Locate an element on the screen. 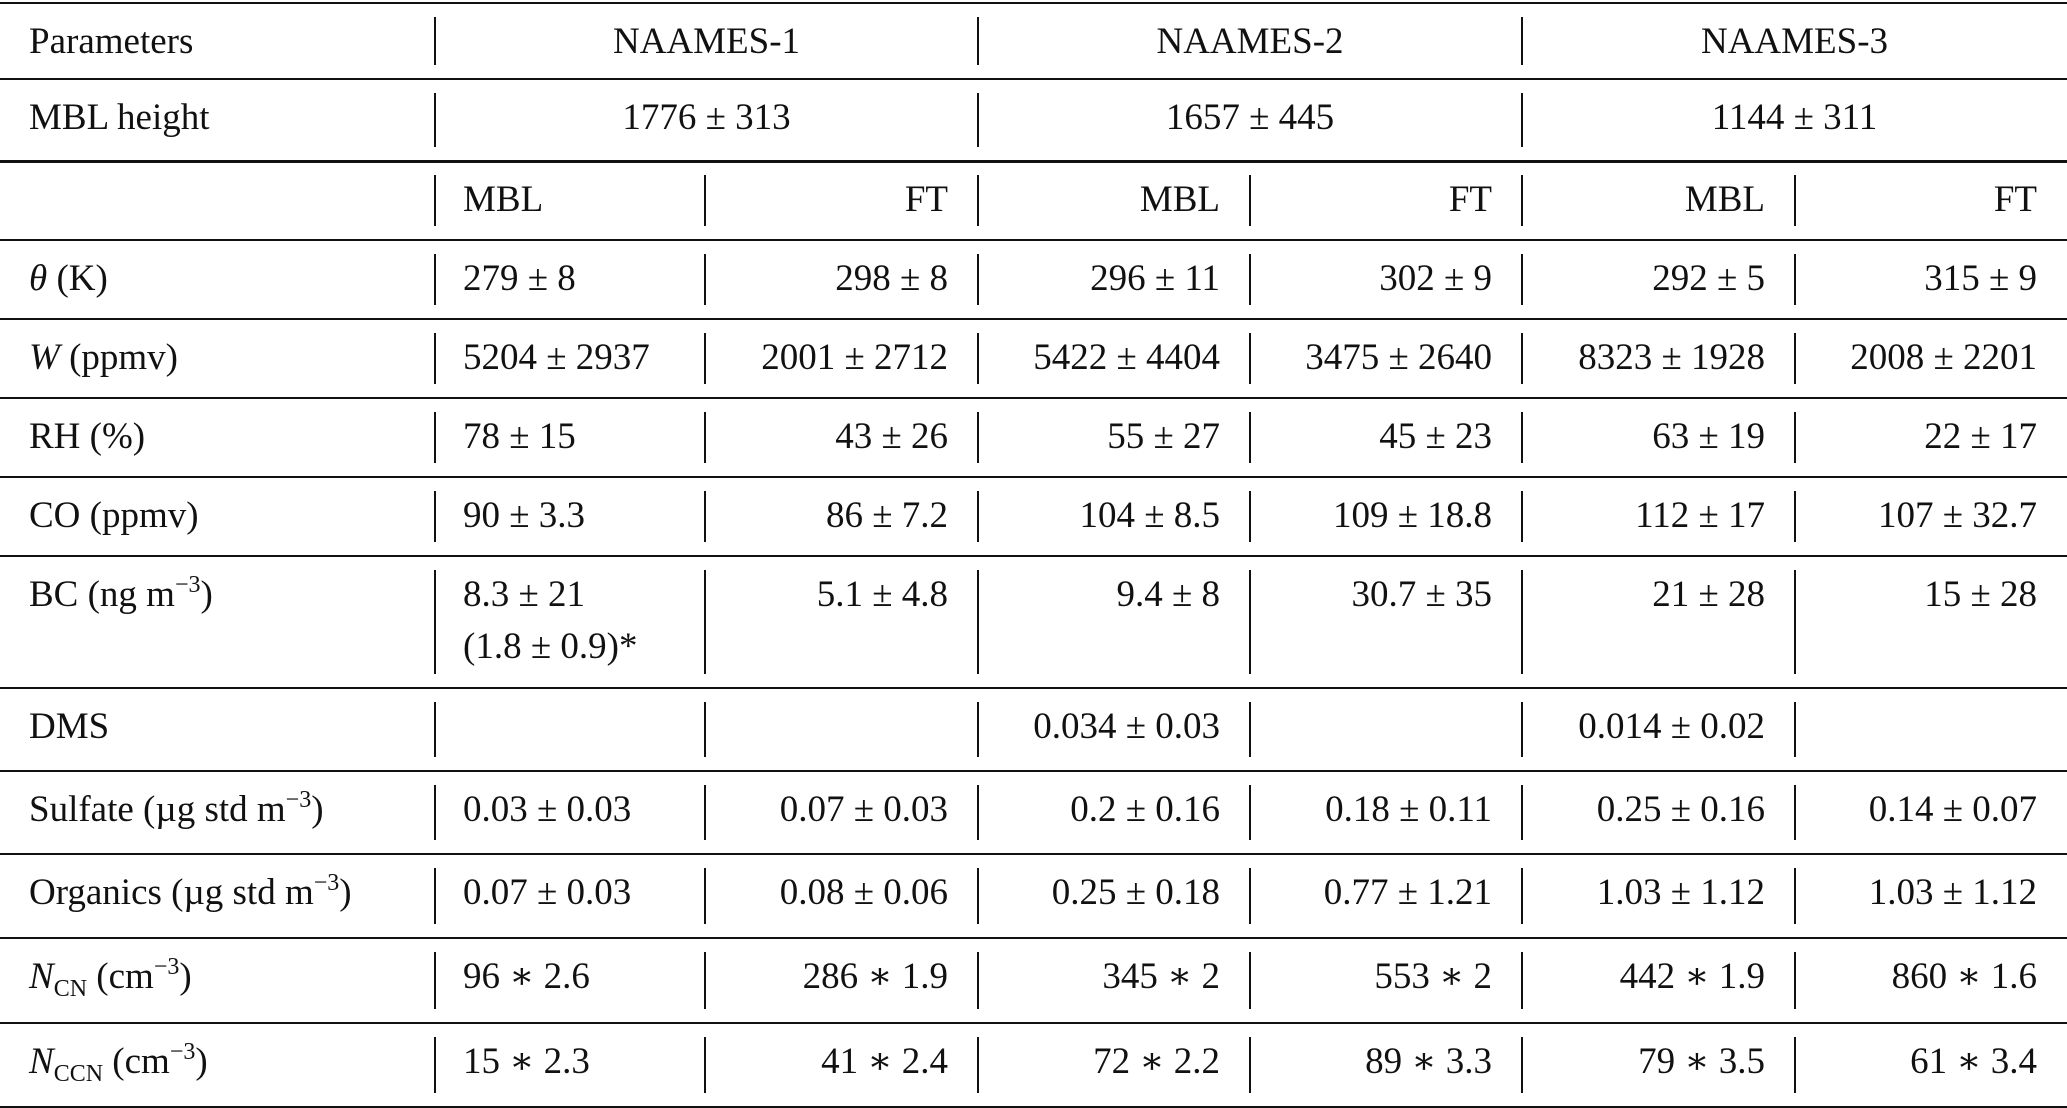 This screenshot has height=1108, width=2067. cell-line: (1.8 ± 0.9)* is located at coordinates (550, 646).